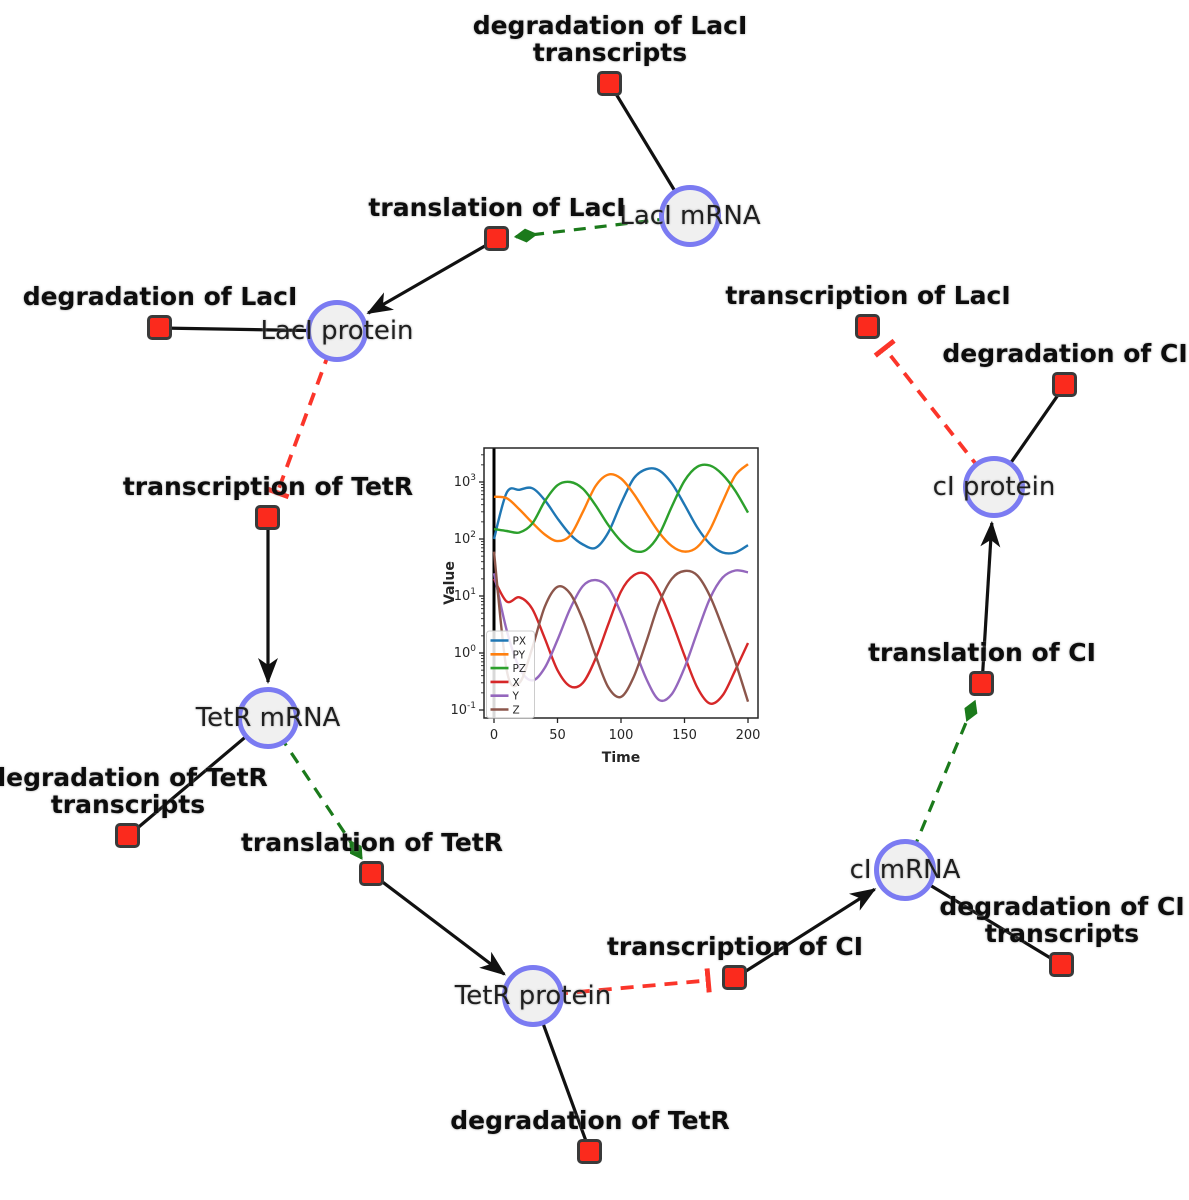 This screenshot has height=1200, width=1189. I want to click on species-node-ci-mrna, so click(905, 870).